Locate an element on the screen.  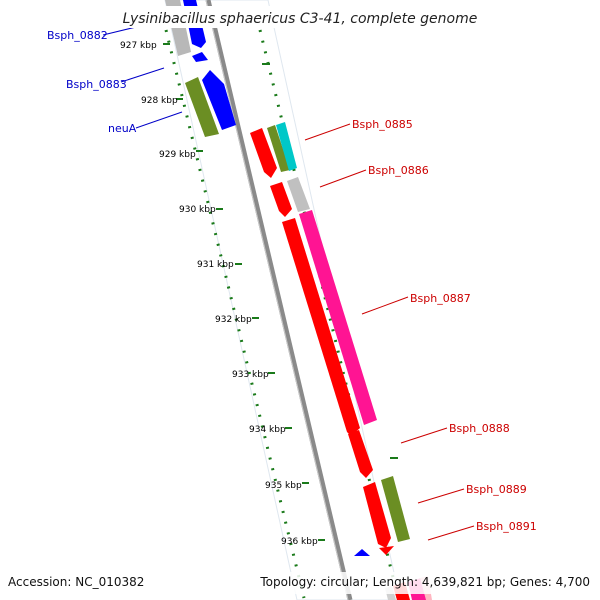
left-labels: Bsph_0882 Bsph_0883 neuA is located at coordinates (115, 77).